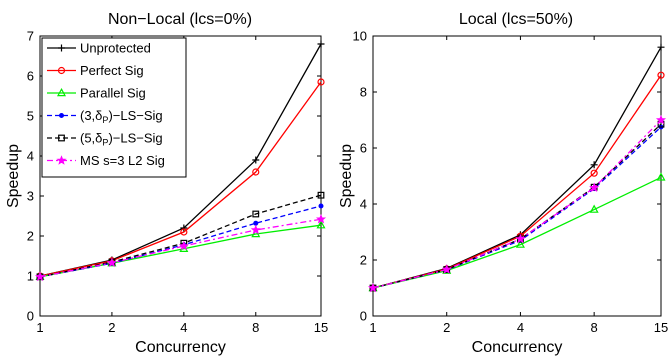 Image resolution: width=669 pixels, height=356 pixels. I want to click on legend-entry: (5,δP)−LS−Sig, so click(121, 139).